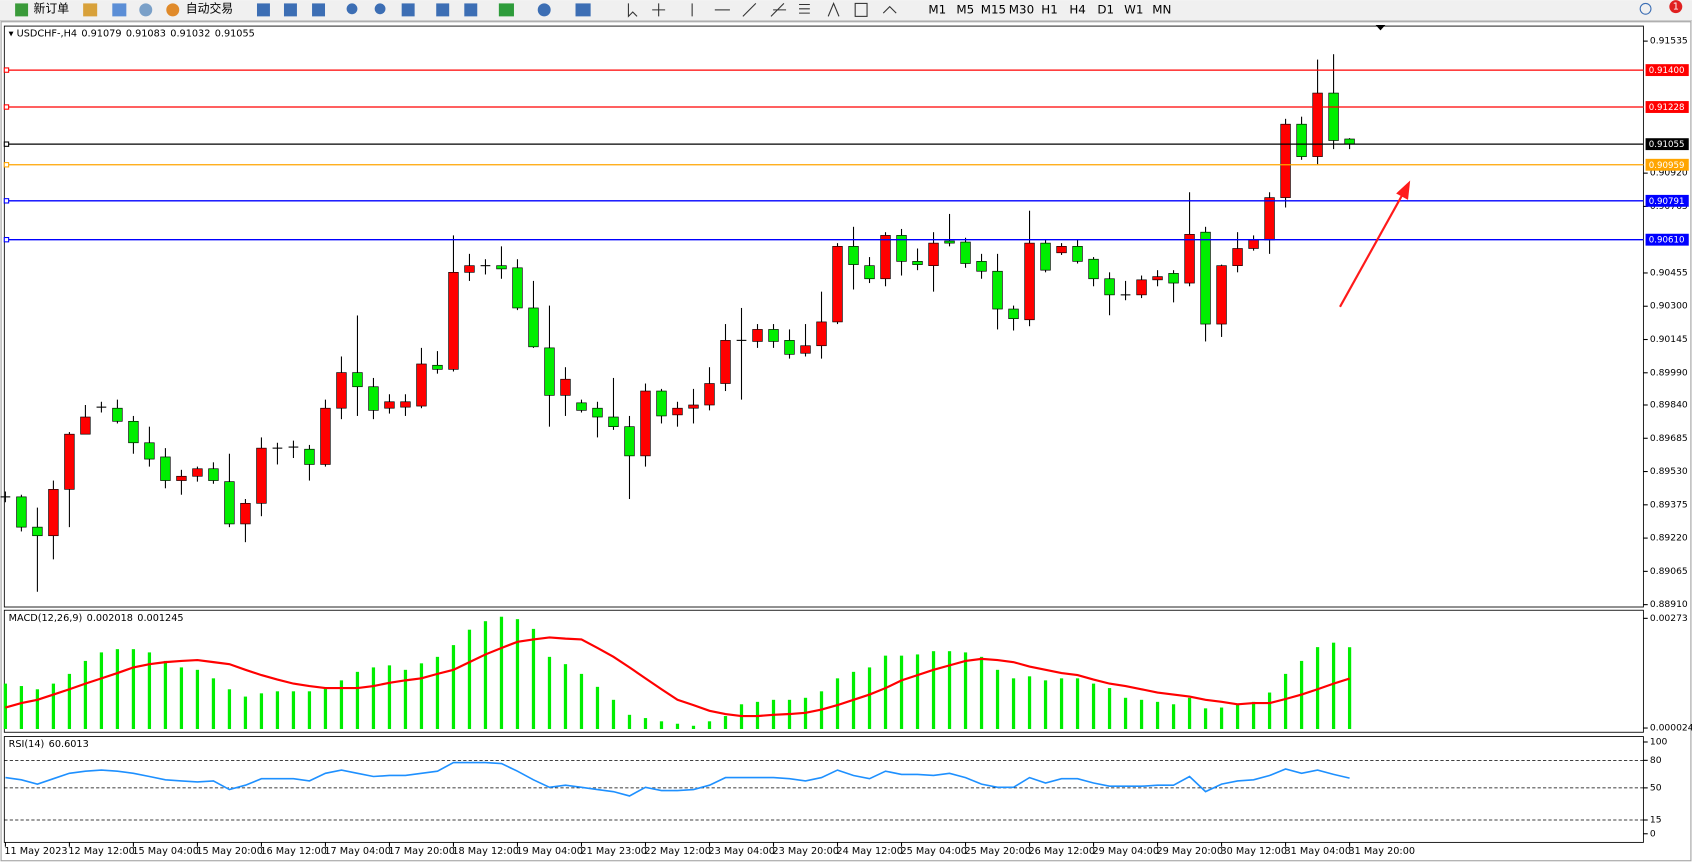 The height and width of the screenshot is (862, 1692). I want to click on y-tick-label: 0.90920, so click(1669, 173).